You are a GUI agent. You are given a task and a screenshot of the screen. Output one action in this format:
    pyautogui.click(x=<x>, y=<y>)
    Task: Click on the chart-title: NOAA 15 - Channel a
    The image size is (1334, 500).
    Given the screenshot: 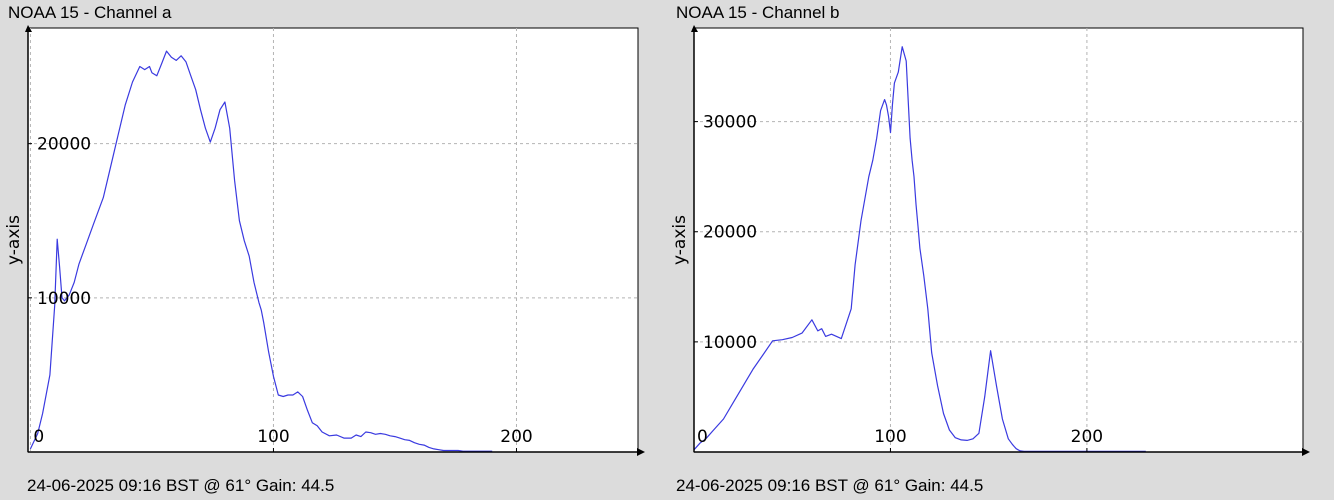 What is the action you would take?
    pyautogui.click(x=90, y=12)
    